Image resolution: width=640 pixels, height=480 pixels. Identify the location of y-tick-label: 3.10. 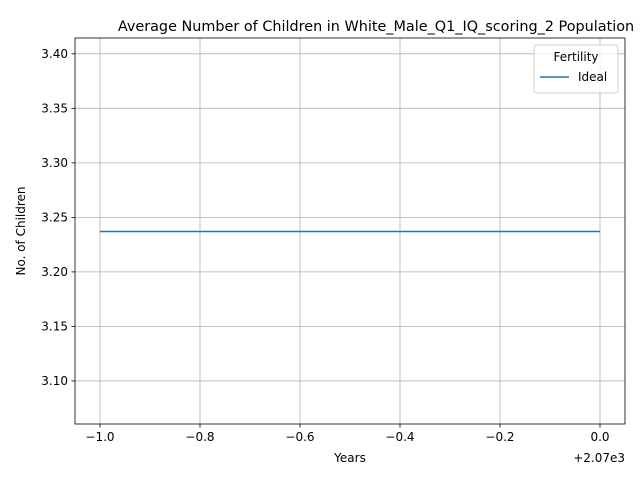
(54, 381).